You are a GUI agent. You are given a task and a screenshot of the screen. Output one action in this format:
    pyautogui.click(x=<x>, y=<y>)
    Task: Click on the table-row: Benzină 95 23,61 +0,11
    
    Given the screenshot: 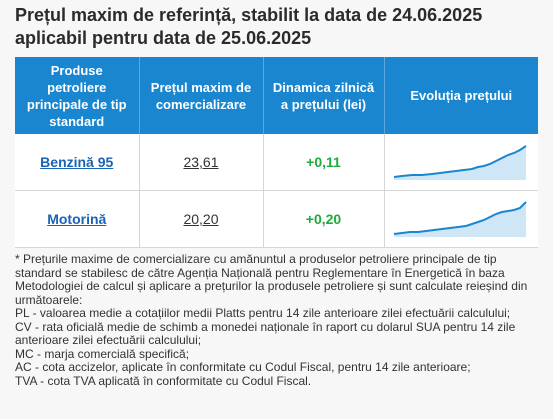 What is the action you would take?
    pyautogui.click(x=276, y=162)
    